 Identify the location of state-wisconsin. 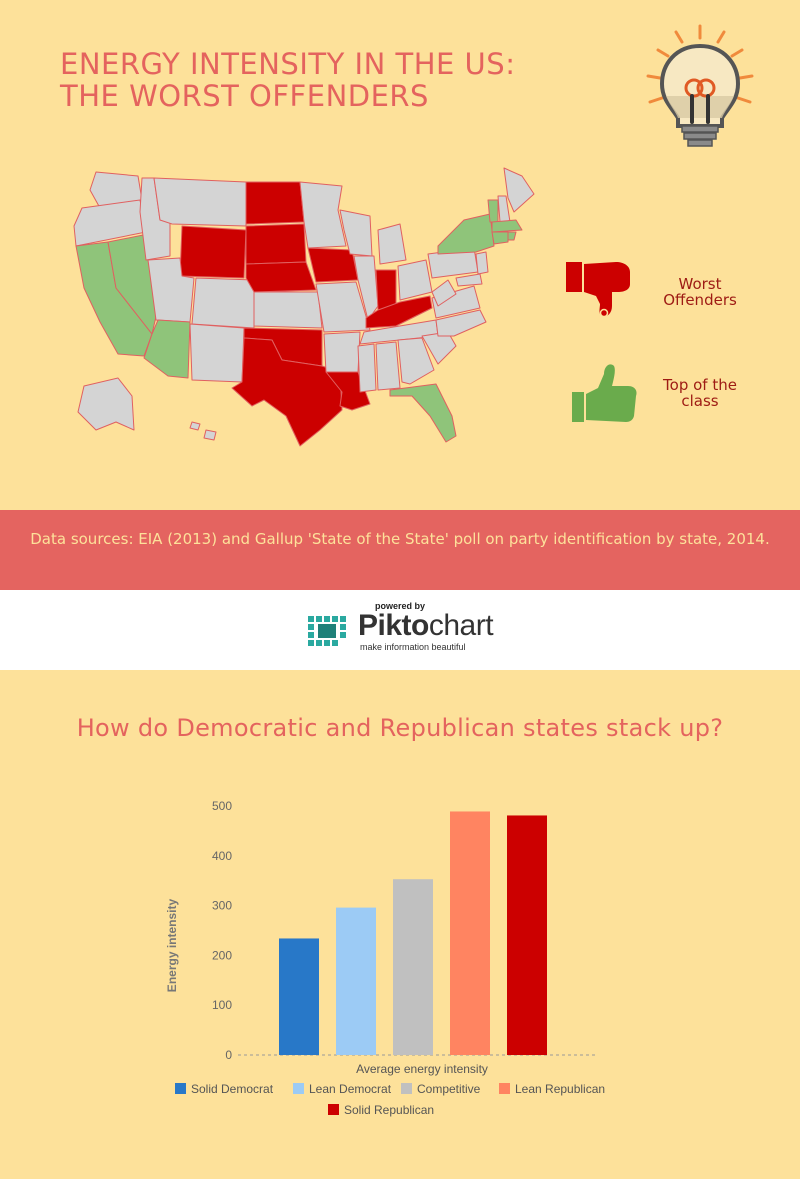
(356, 233).